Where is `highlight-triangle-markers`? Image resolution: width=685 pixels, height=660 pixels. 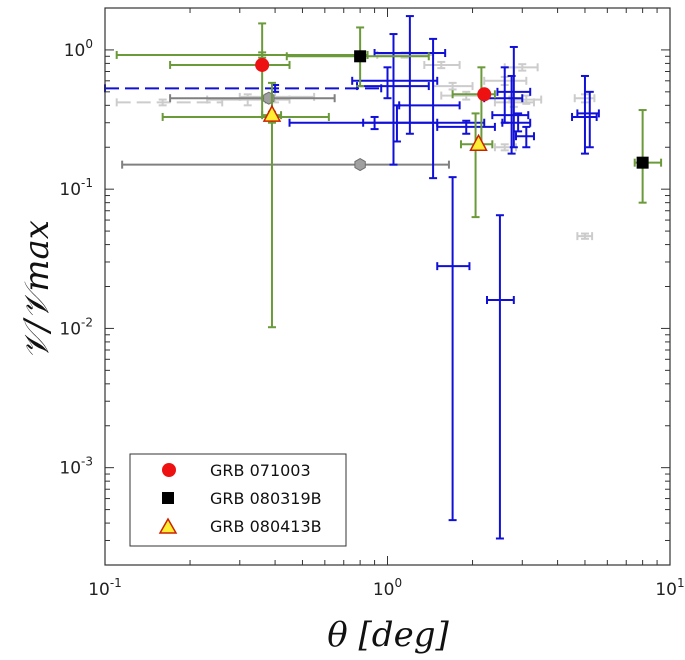
highlight-triangle-markers is located at coordinates (375, 128).